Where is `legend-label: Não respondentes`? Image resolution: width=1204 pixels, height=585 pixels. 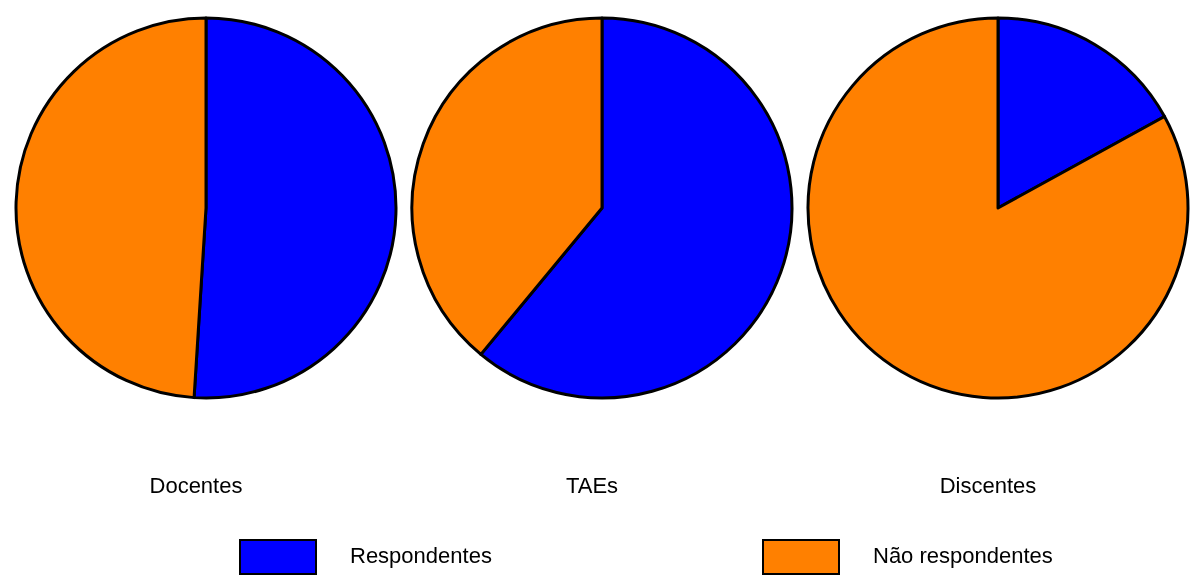 legend-label: Não respondentes is located at coordinates (963, 555).